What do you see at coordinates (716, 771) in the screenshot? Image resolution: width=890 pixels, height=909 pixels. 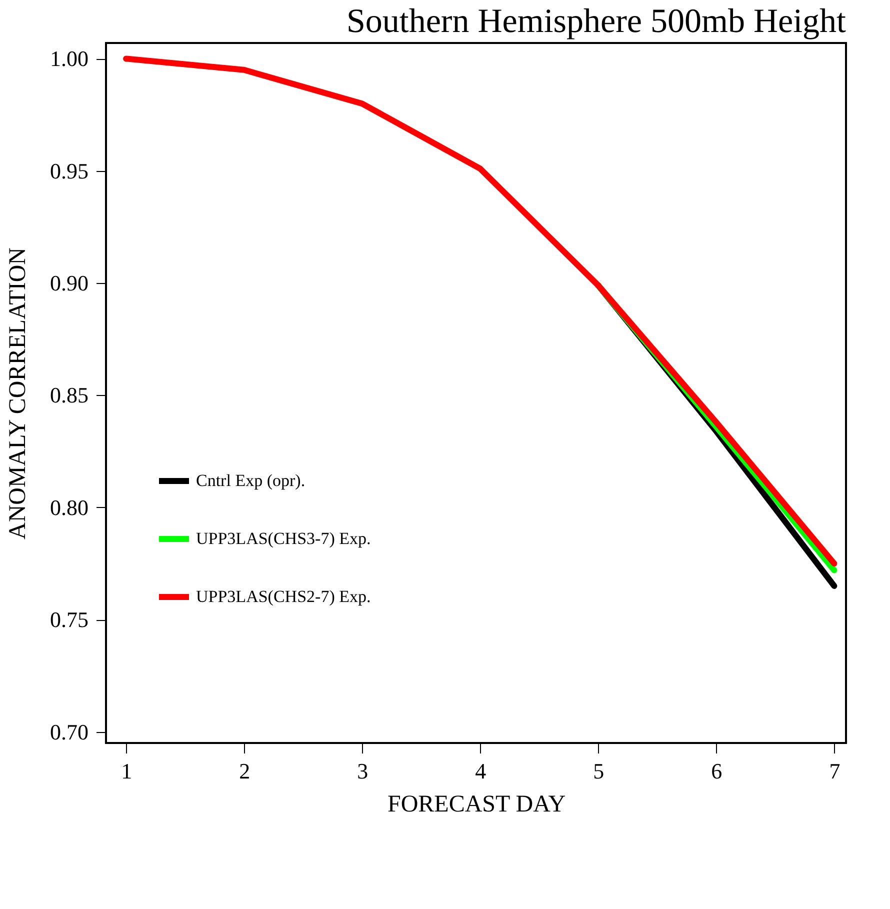 I see `x-tick-label: 6` at bounding box center [716, 771].